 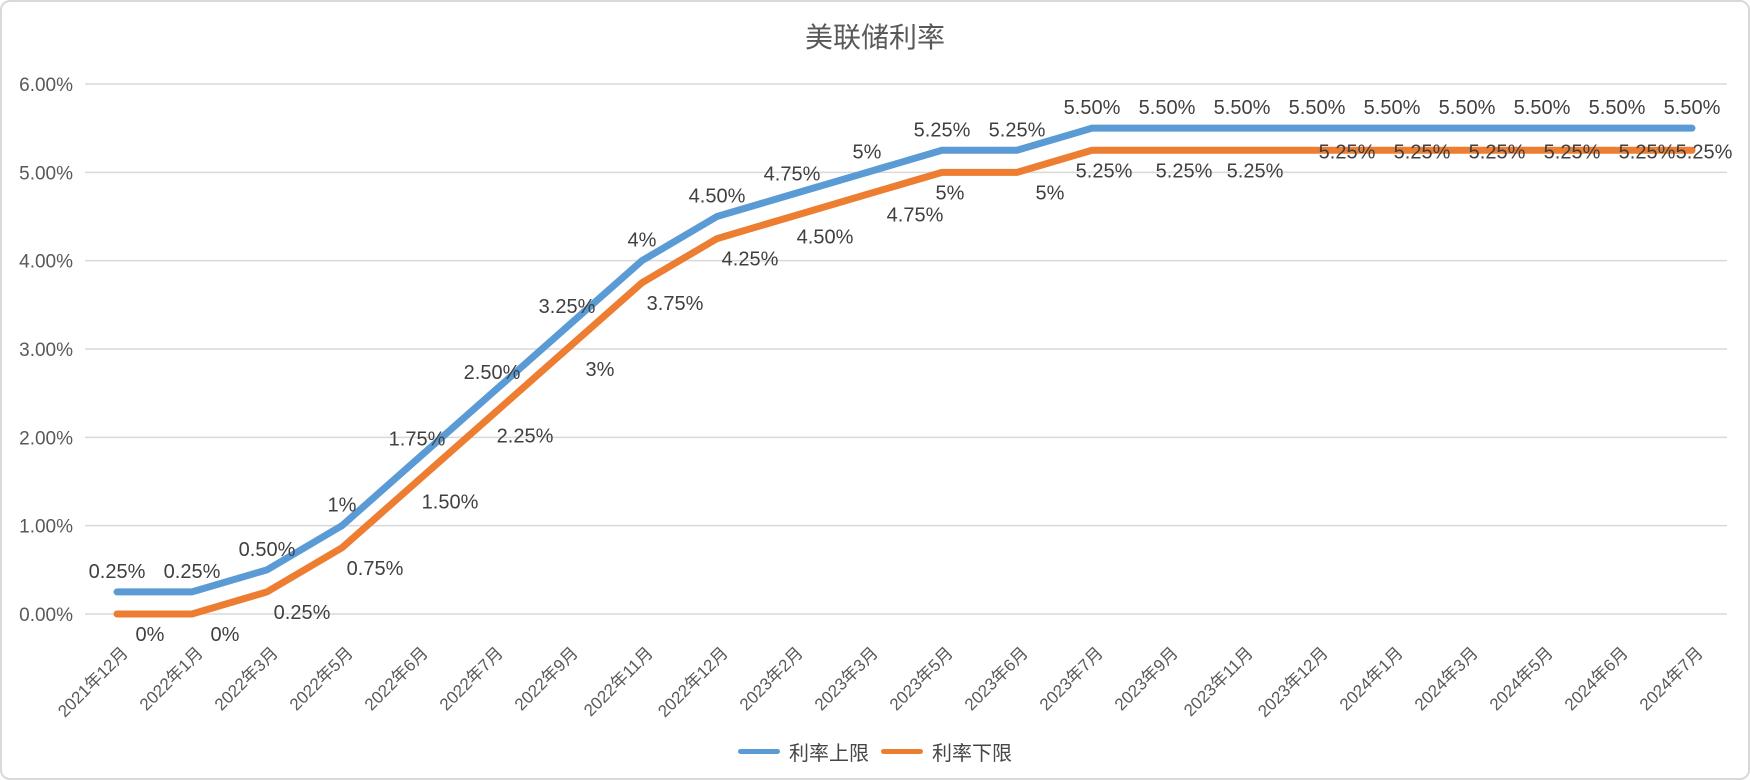 I want to click on x-axis-tick-label: 2023年2月, so click(x=771, y=678).